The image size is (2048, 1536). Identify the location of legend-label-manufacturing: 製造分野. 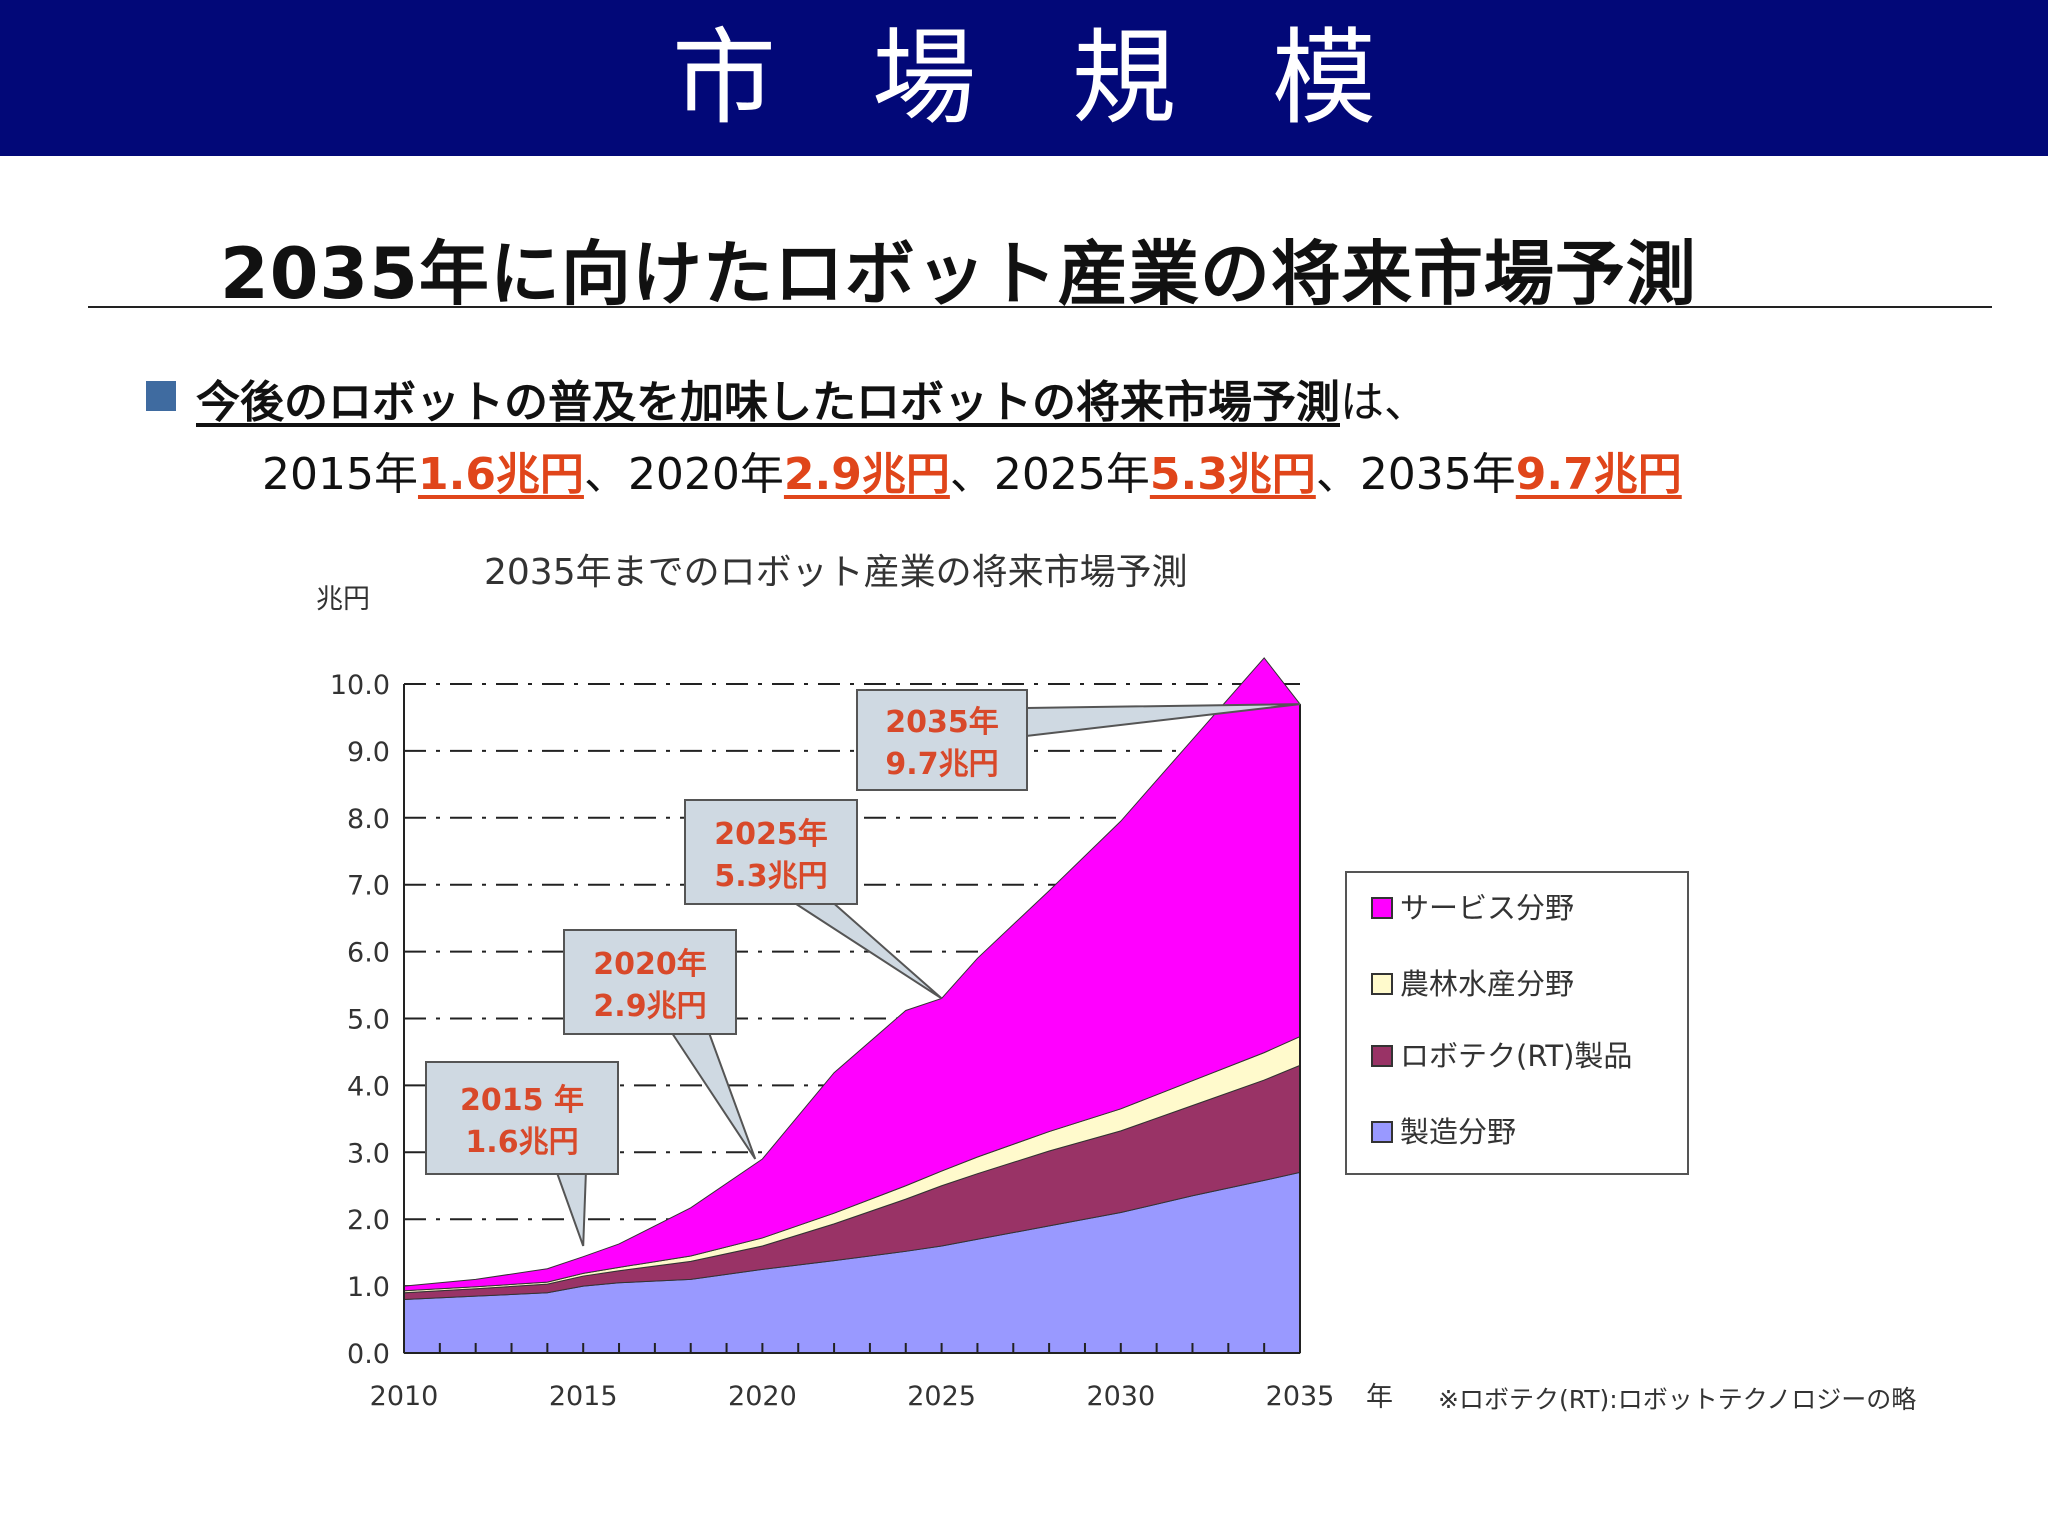
(1458, 1132).